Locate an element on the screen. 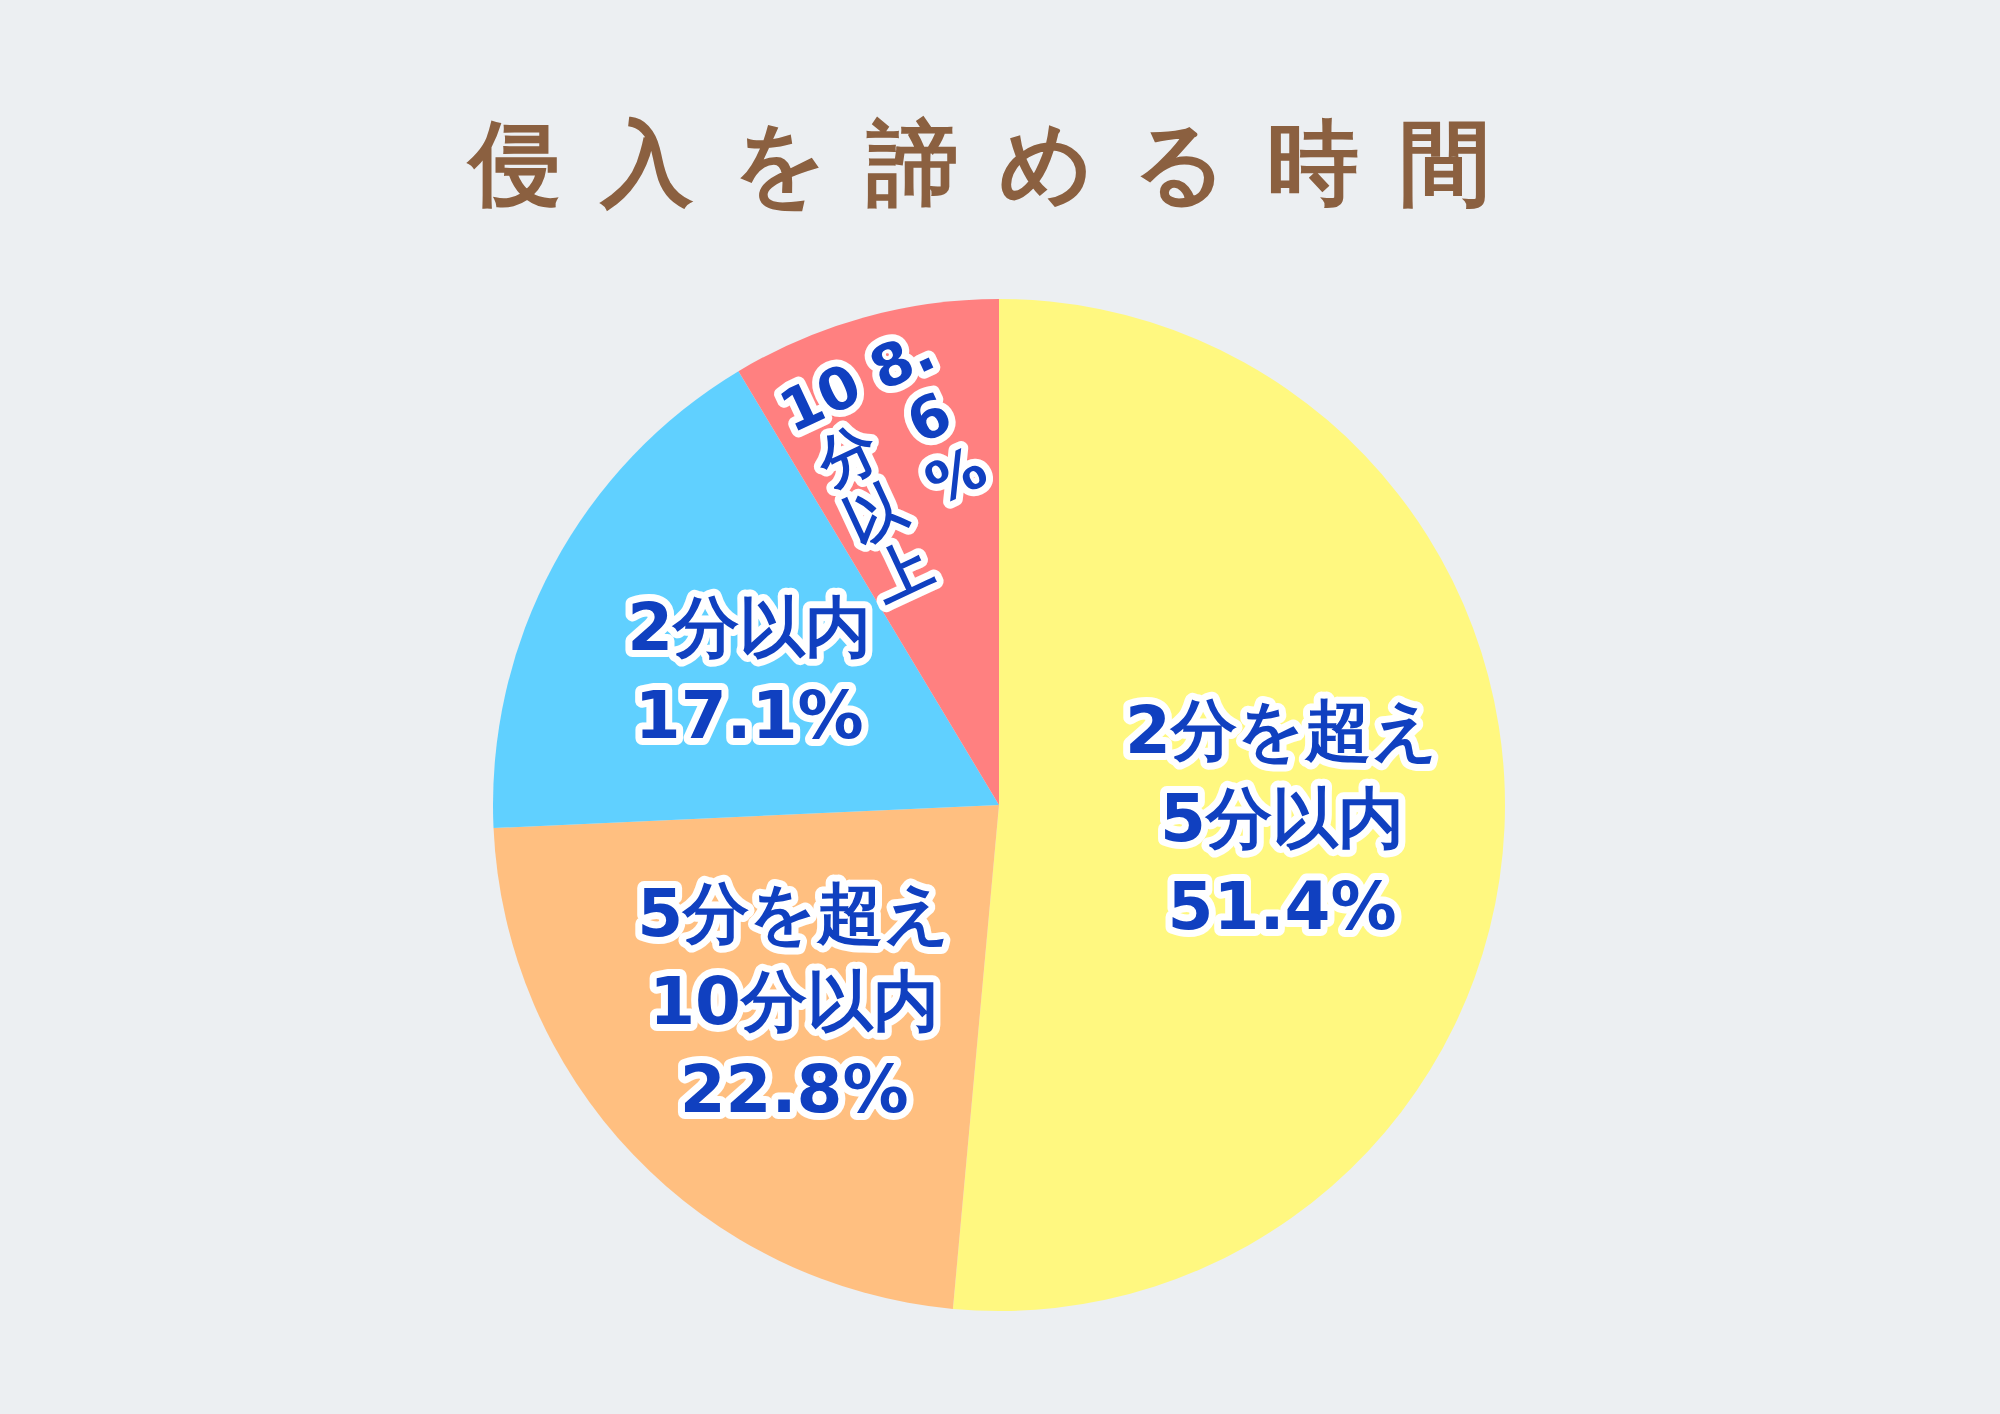 The height and width of the screenshot is (1414, 2000). slice-label: 2分以内 is located at coordinates (749, 628).